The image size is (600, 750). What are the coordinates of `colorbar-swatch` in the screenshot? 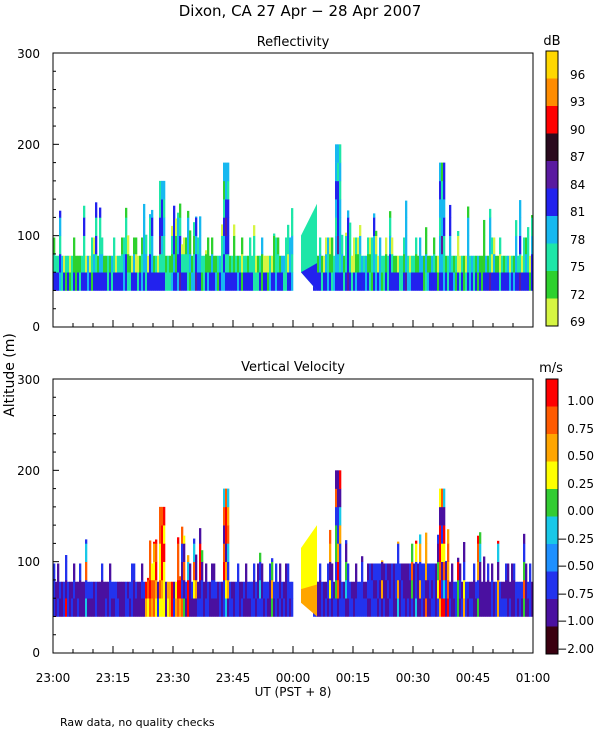 It's located at (552, 230).